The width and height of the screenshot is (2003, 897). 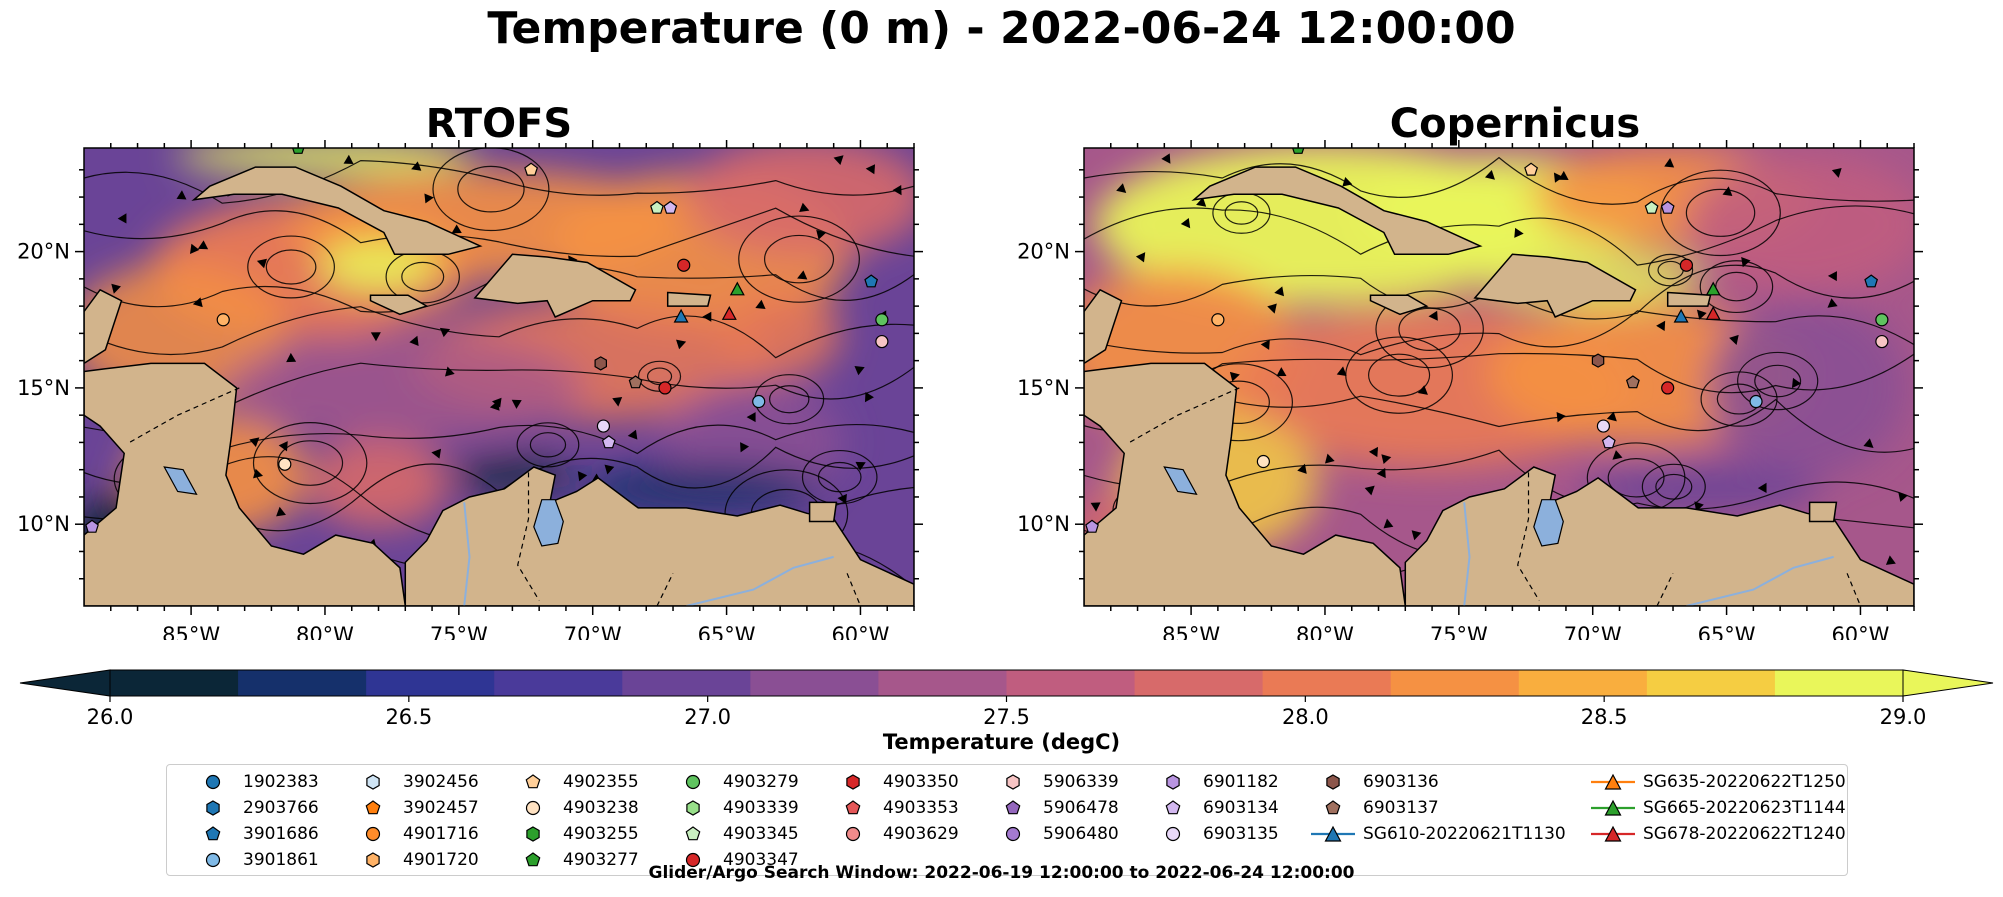 What do you see at coordinates (441, 860) in the screenshot?
I see `legend-label: 4901720` at bounding box center [441, 860].